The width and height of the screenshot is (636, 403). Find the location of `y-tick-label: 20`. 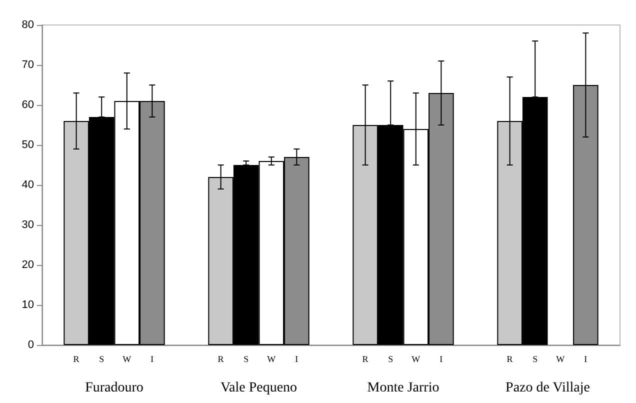

y-tick-label: 20 is located at coordinates (28, 265).